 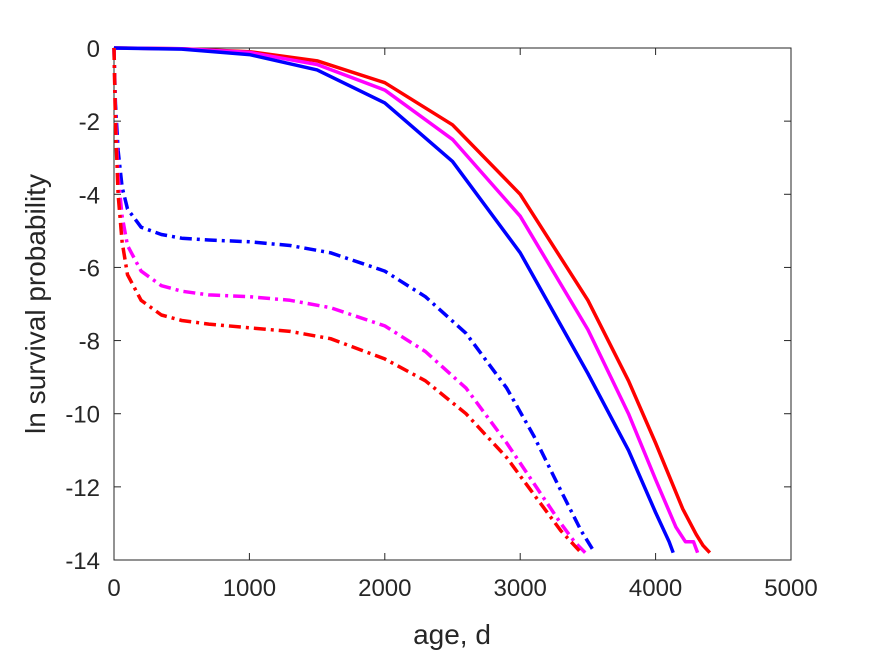 I want to click on x-tick-label: 3000, so click(x=520, y=588).